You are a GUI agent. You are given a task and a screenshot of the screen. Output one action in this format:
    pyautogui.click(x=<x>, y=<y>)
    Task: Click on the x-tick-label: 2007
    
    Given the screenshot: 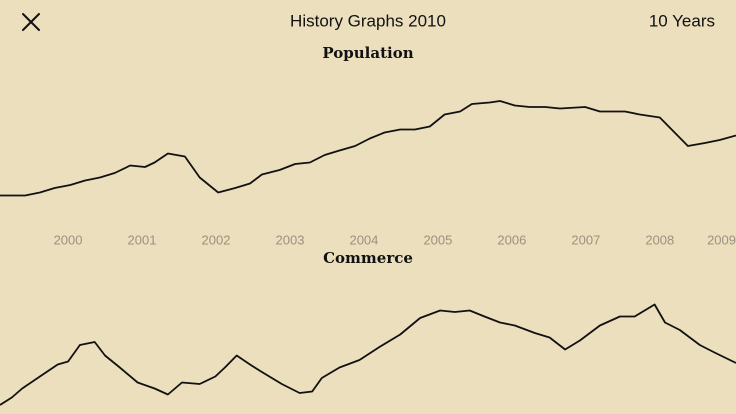 What is the action you would take?
    pyautogui.click(x=585, y=239)
    